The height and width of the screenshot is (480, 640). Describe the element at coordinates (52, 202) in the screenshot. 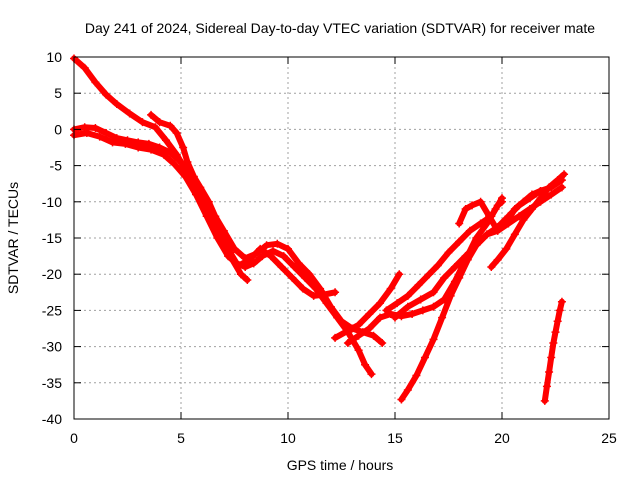

I see `y-tick-label: -10` at that location.